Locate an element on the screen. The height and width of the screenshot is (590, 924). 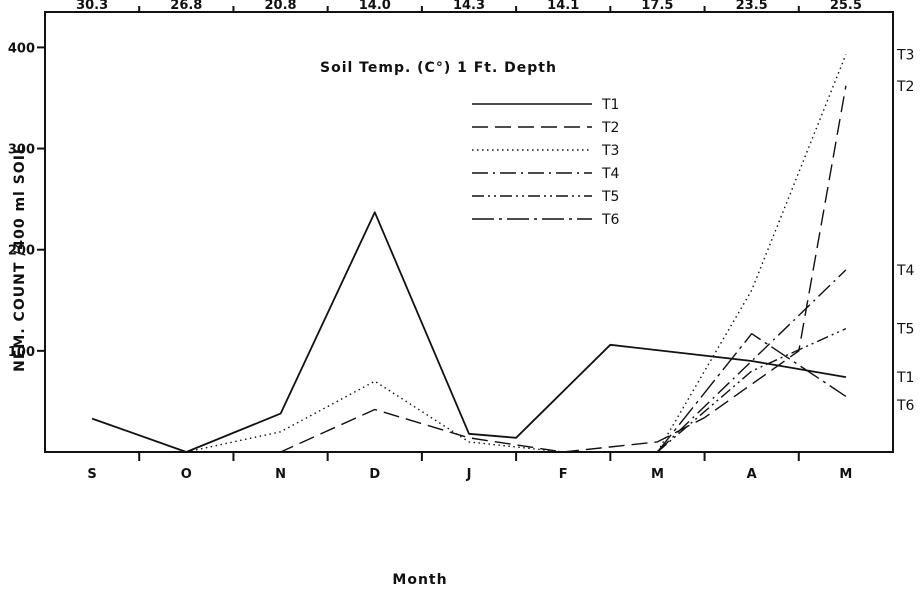
series-end-labels: T3 T2 T4 T5 T1 T6 is located at coordinates (905, 230).